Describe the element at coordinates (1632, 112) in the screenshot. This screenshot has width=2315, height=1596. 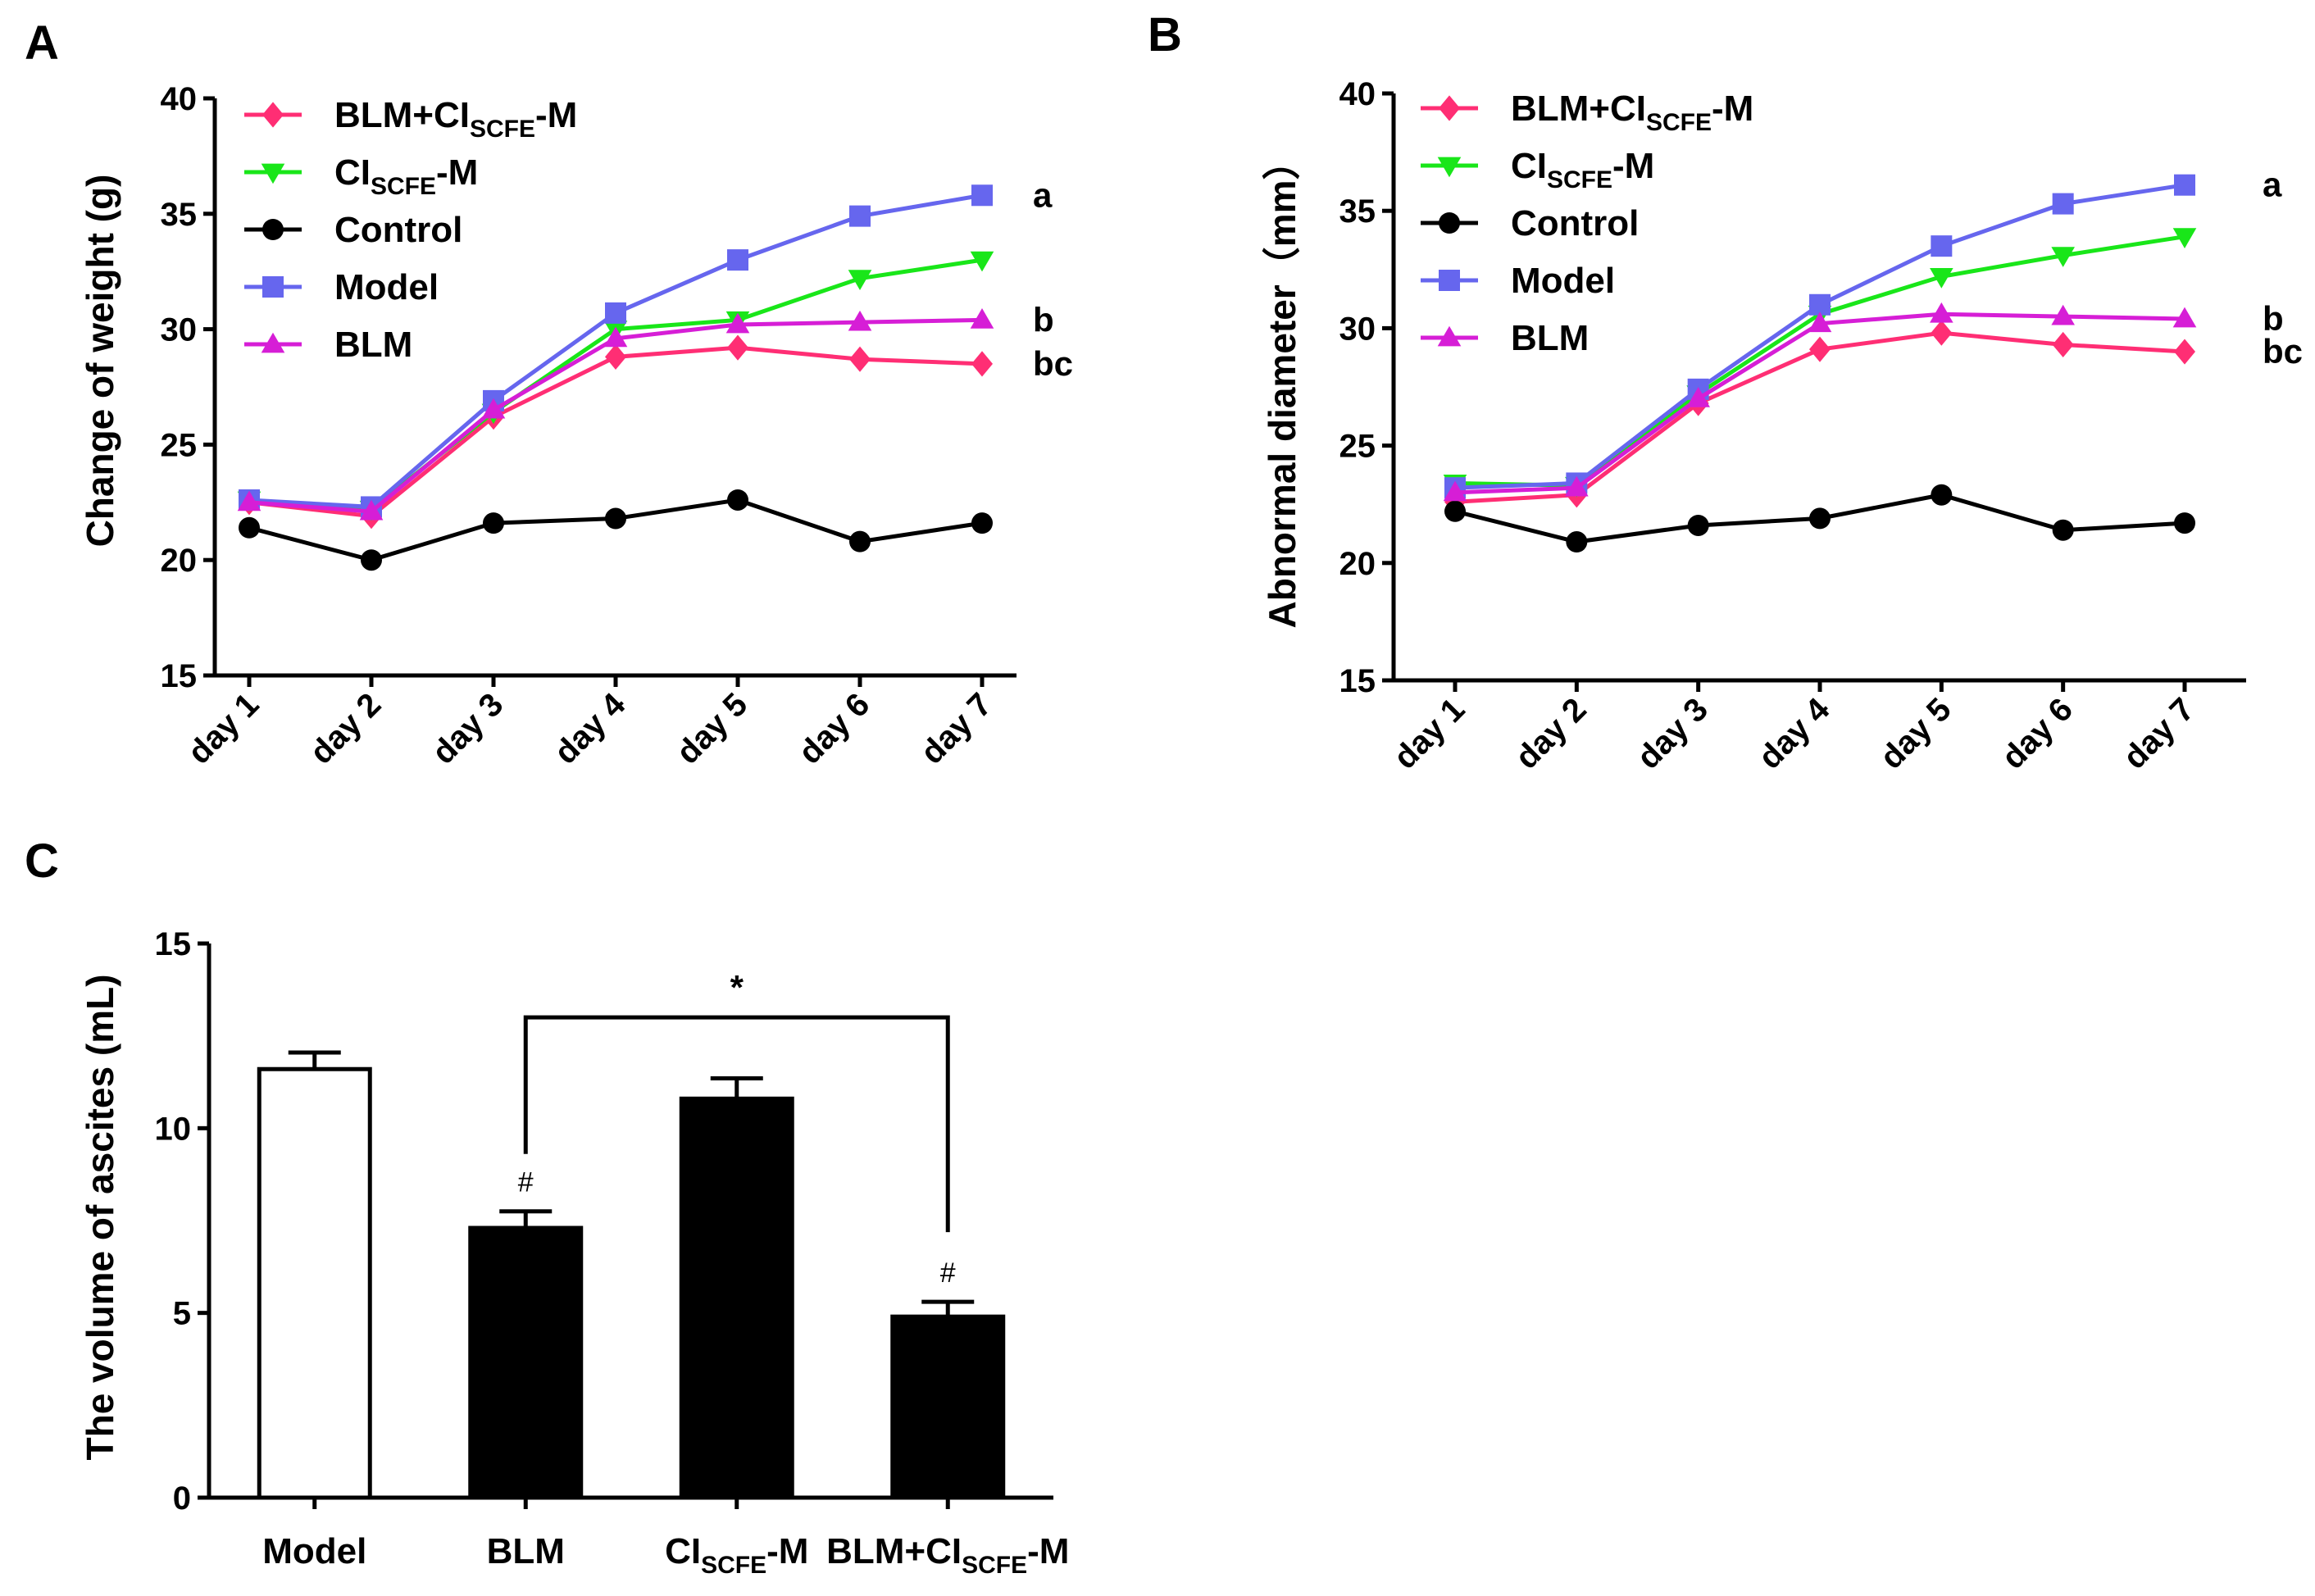
I see `legend-label: BLM+CISCFE-M` at that location.